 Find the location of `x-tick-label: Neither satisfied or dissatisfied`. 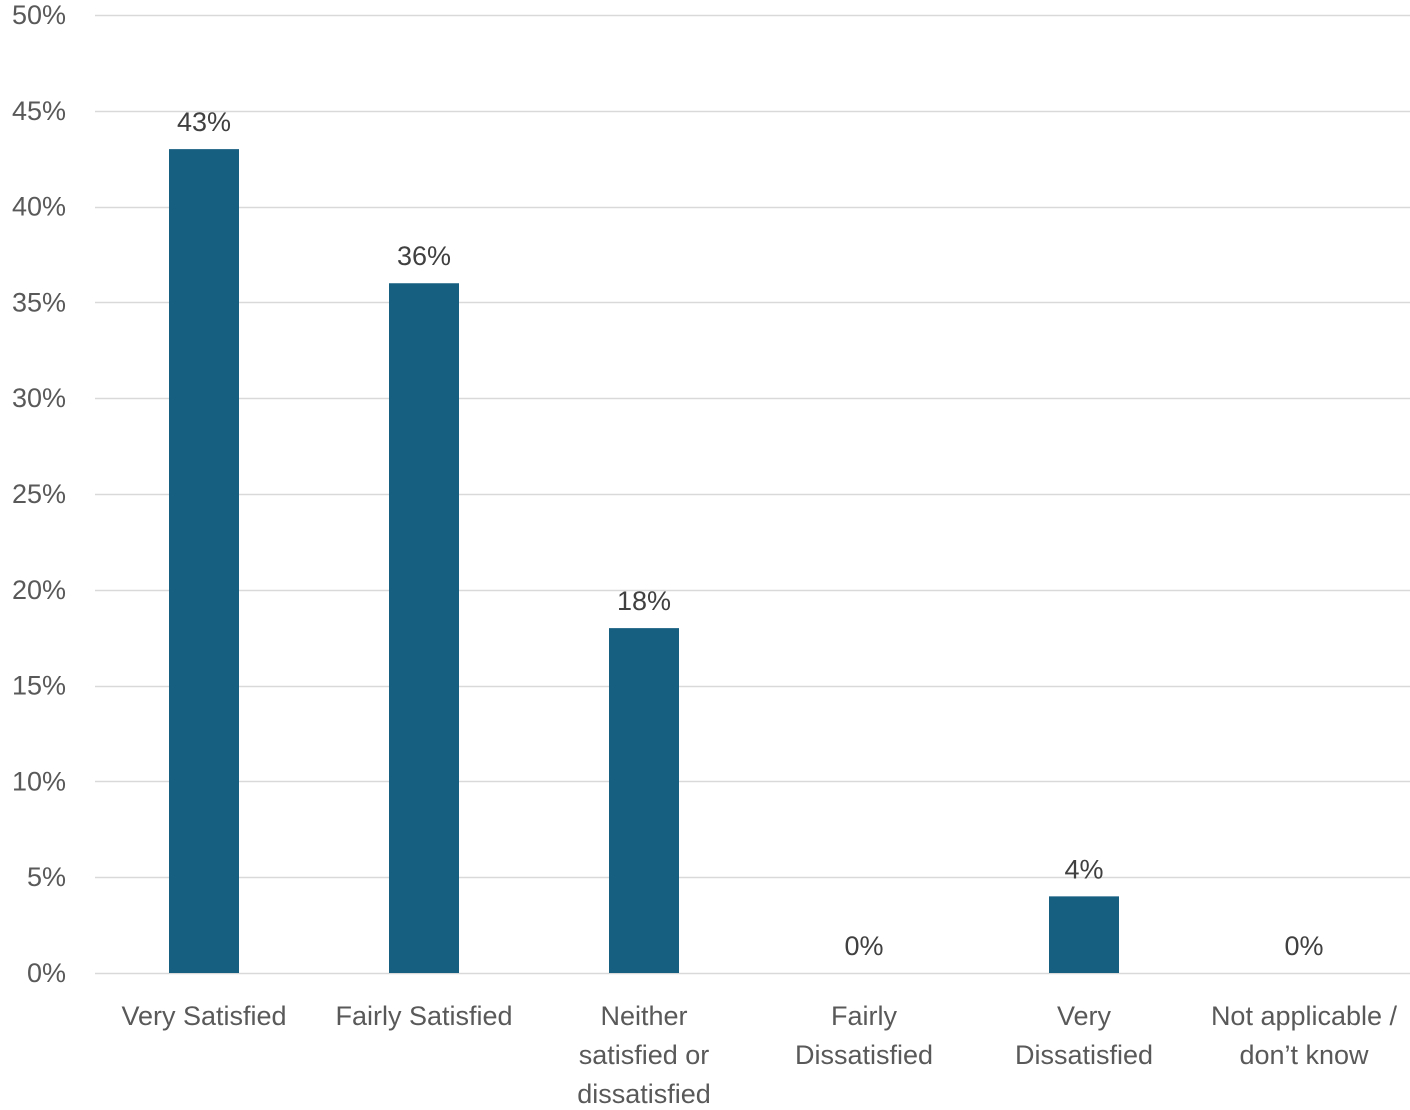

x-tick-label: Neither satisfied or dissatisfied is located at coordinates (644, 1055).